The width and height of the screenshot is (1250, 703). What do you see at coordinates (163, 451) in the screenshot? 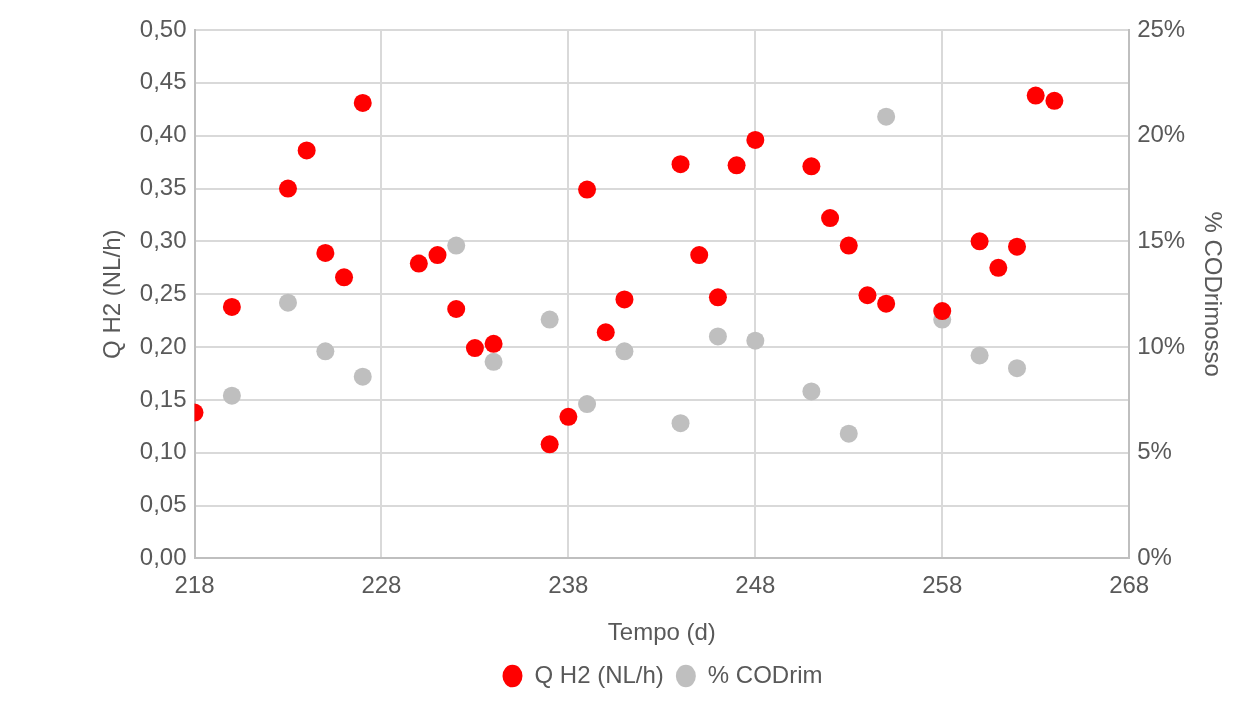
I see `y-tick-label: 0,10` at bounding box center [163, 451].